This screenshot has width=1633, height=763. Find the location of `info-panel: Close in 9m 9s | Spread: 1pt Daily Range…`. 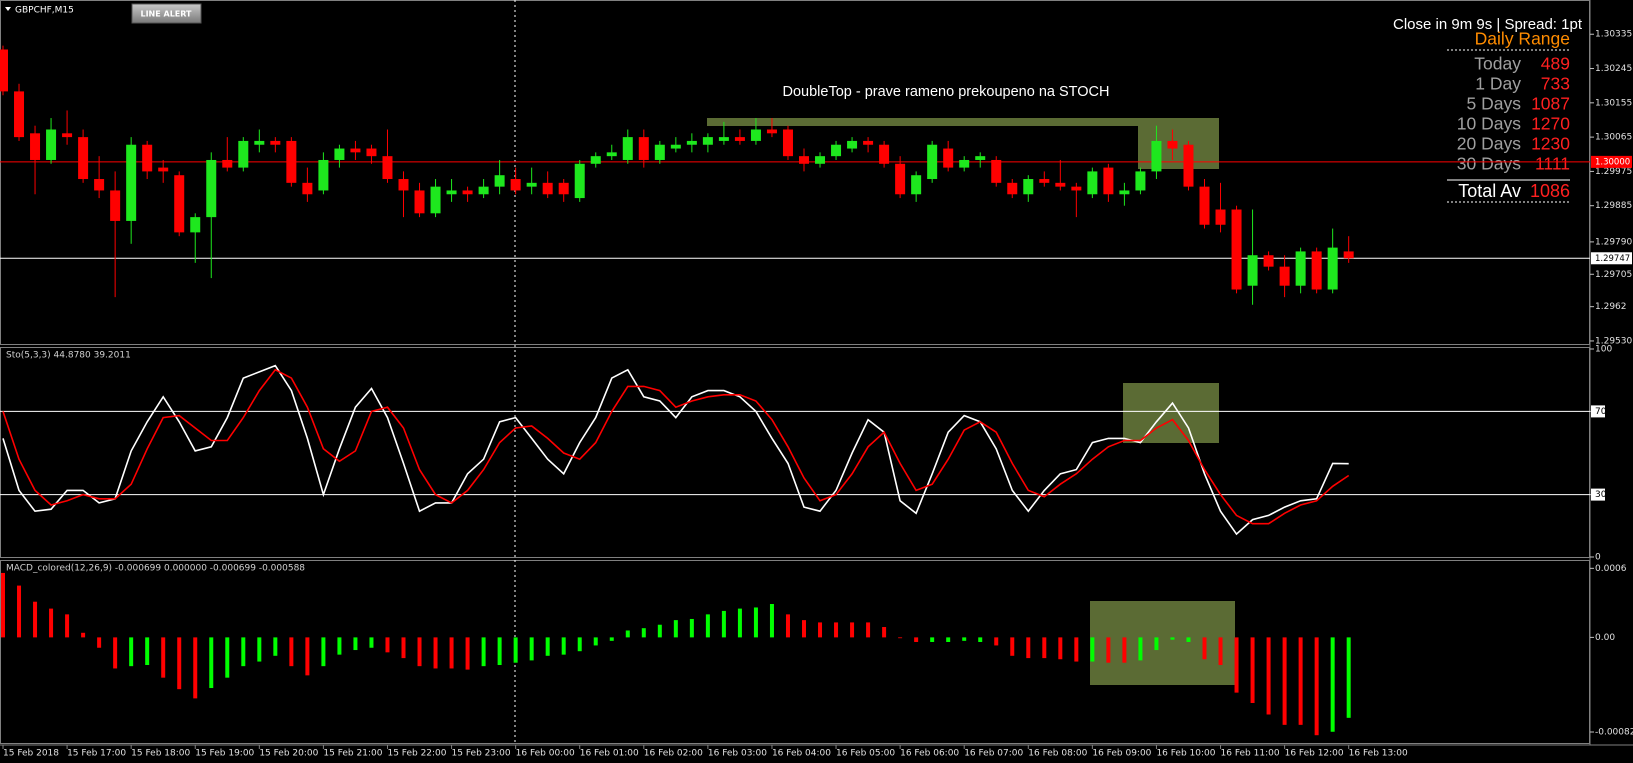

info-panel: Close in 9m 9s | Spread: 1pt Daily Range… is located at coordinates (1488, 109).